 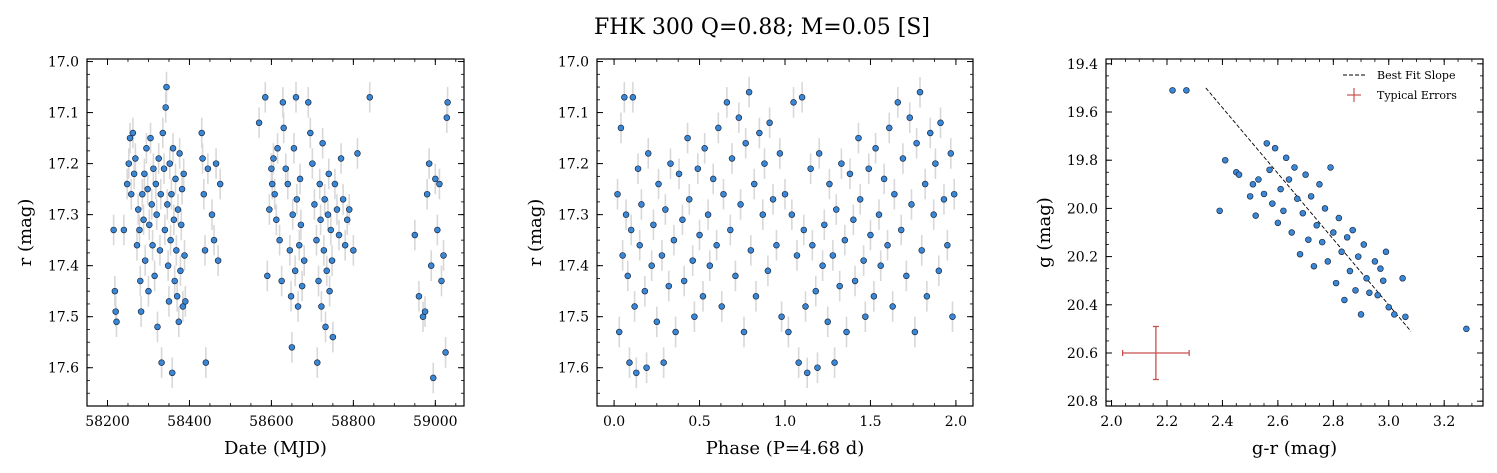 I want to click on x-tick-label: 59000, so click(x=435, y=422).